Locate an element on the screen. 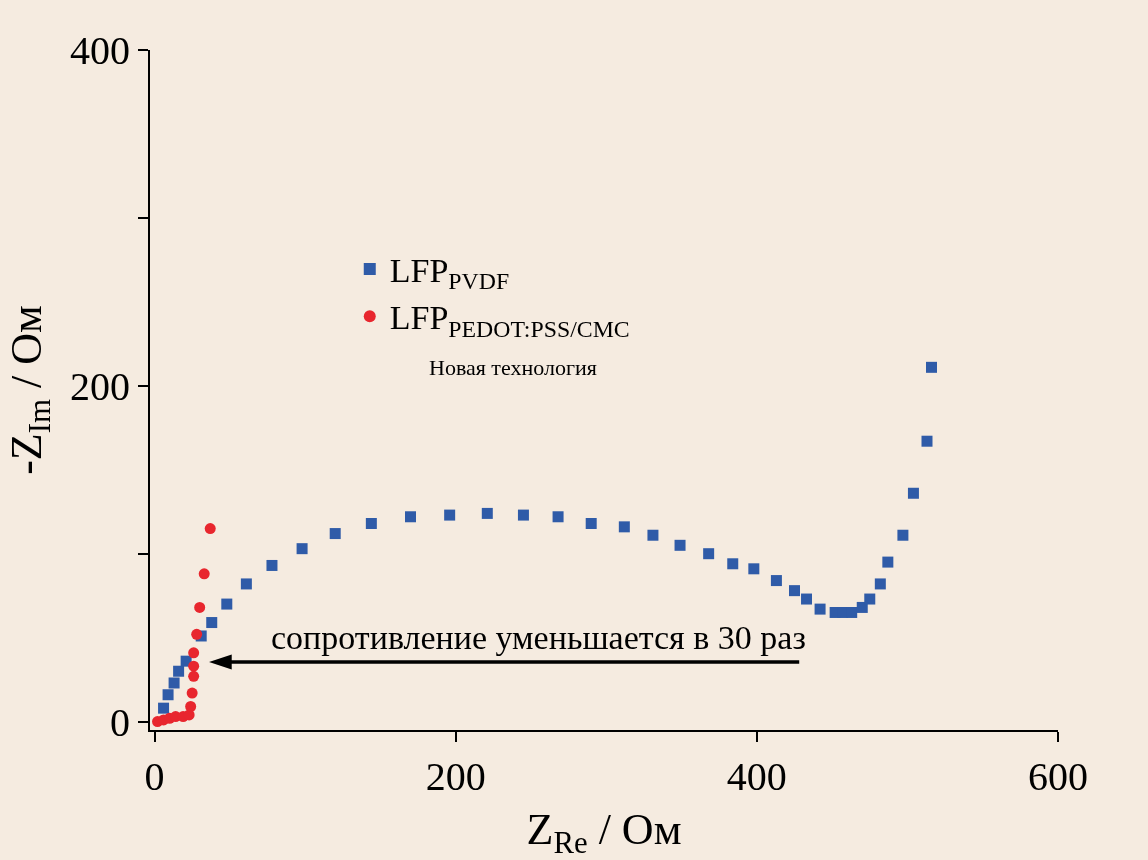 Image resolution: width=1148 pixels, height=860 pixels. y-tick-label: 200 is located at coordinates (100, 386).